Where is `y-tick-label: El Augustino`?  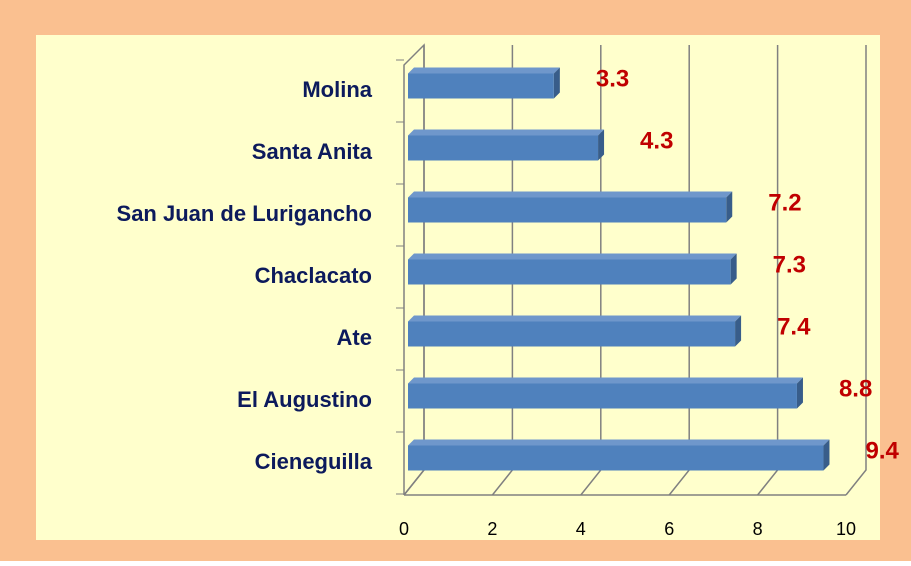 y-tick-label: El Augustino is located at coordinates (304, 399).